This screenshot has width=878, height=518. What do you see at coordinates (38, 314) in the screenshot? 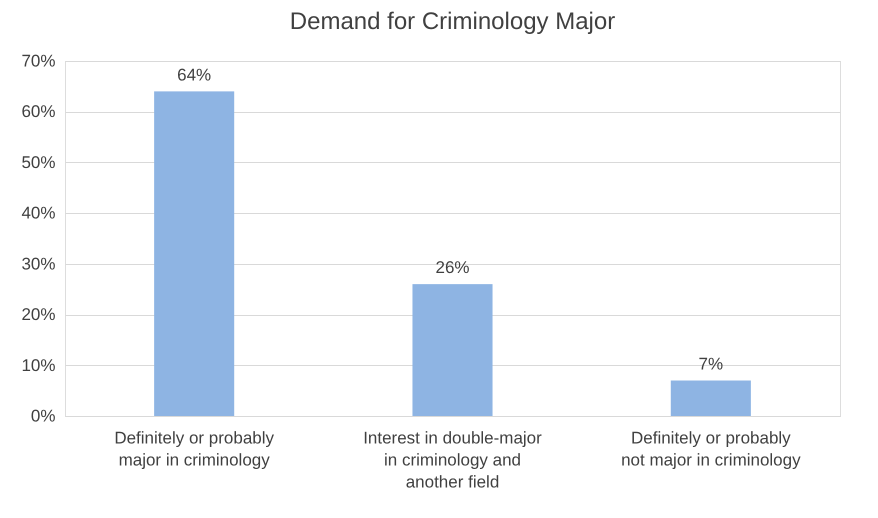
I see `y-tick-label: 20%` at bounding box center [38, 314].